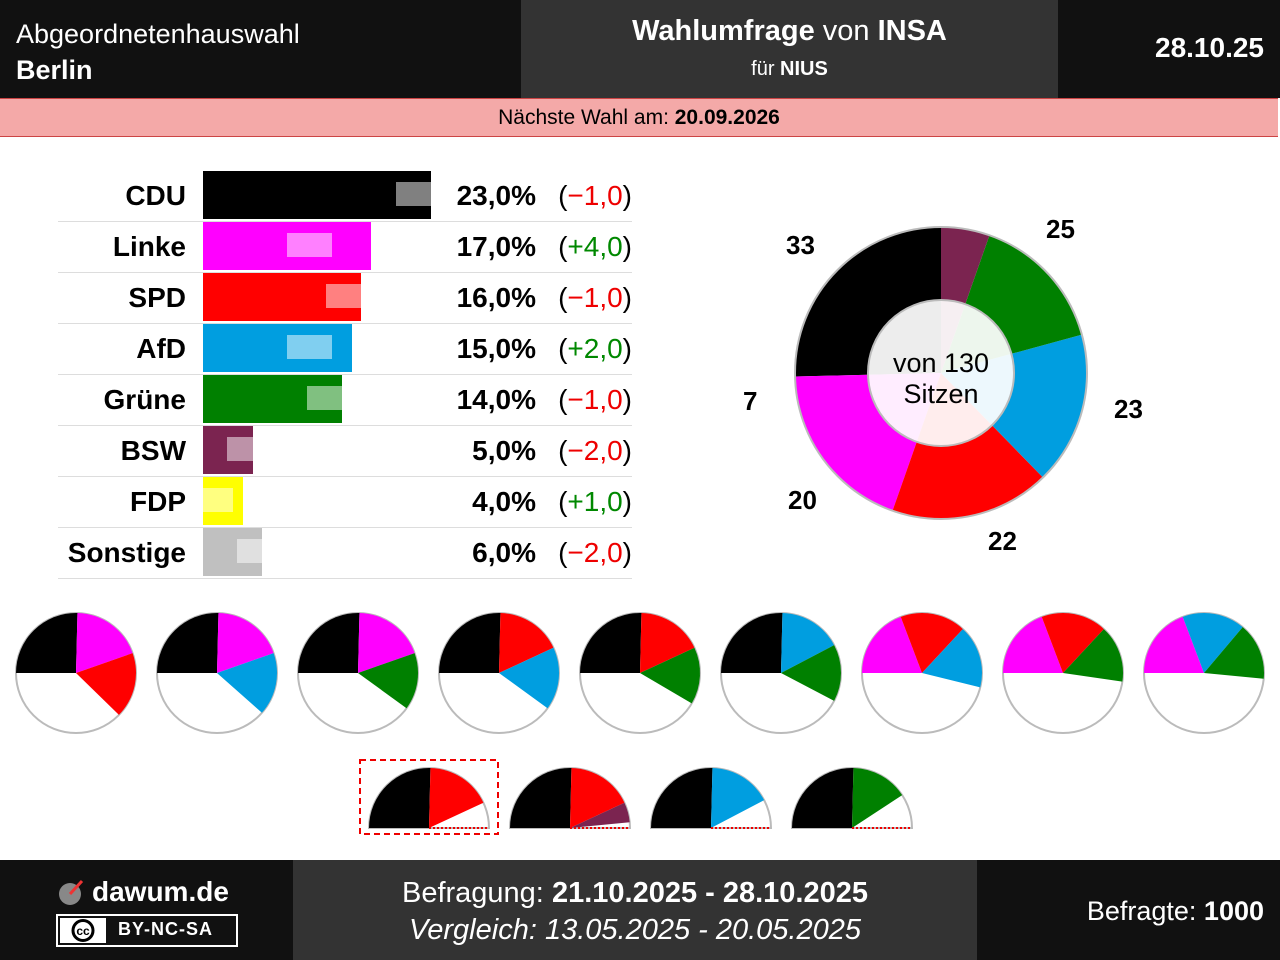 This screenshot has height=960, width=1280. What do you see at coordinates (595, 501) in the screenshot?
I see `diff-label: (+1,0)` at bounding box center [595, 501].